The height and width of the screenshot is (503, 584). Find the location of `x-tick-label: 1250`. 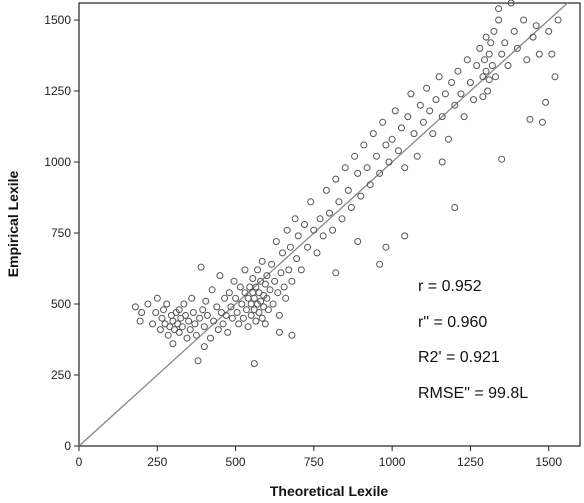

x-tick-label: 1250 is located at coordinates (470, 462).